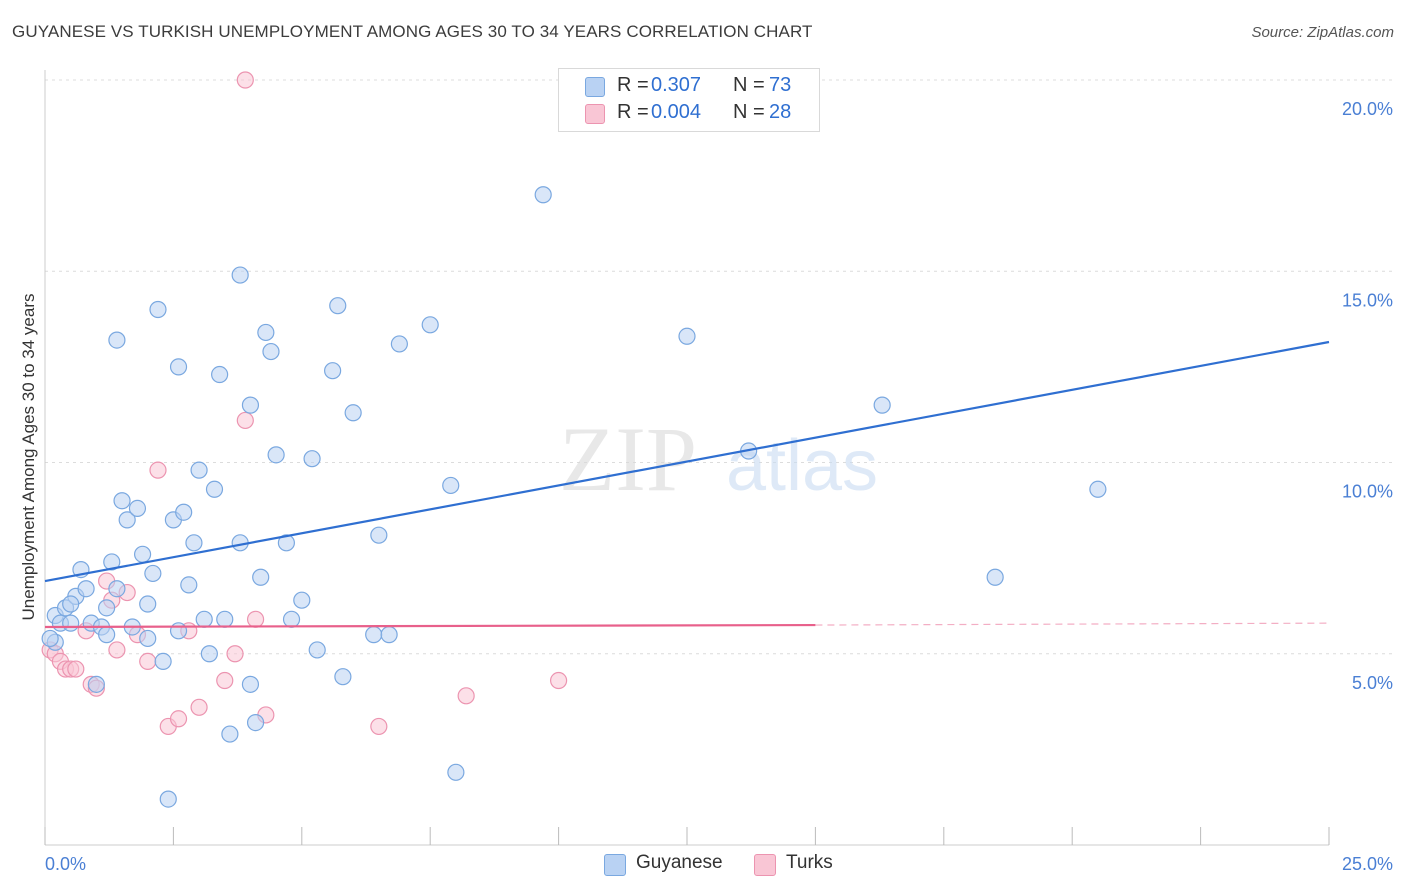 The width and height of the screenshot is (1406, 892). What do you see at coordinates (765, 865) in the screenshot?
I see `turks-legend-swatch` at bounding box center [765, 865].